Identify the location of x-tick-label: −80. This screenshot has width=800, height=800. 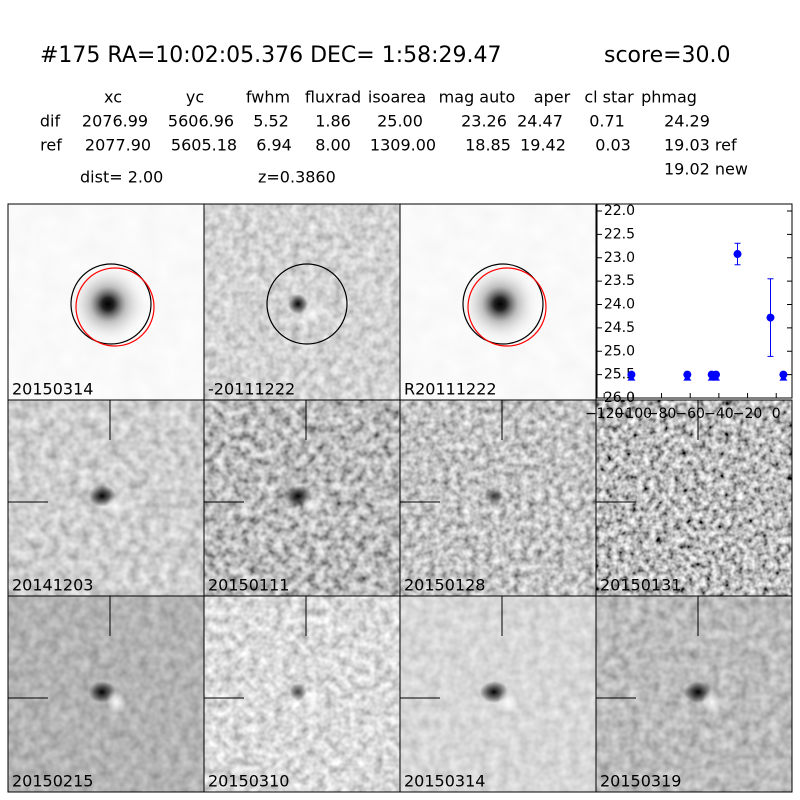
(662, 414).